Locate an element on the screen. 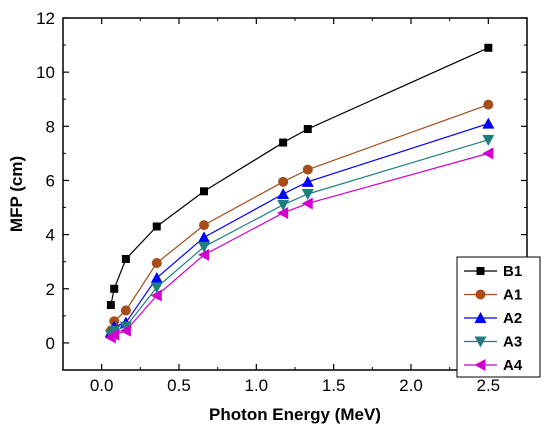 The height and width of the screenshot is (432, 550). x-tick-label: 0.0 is located at coordinates (102, 385).